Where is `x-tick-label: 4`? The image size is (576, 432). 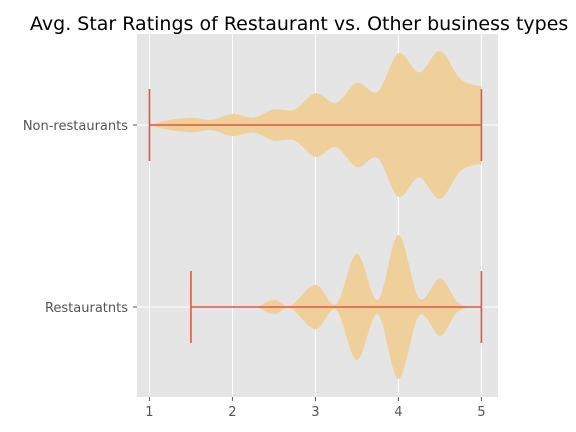 x-tick-label: 4 is located at coordinates (398, 412).